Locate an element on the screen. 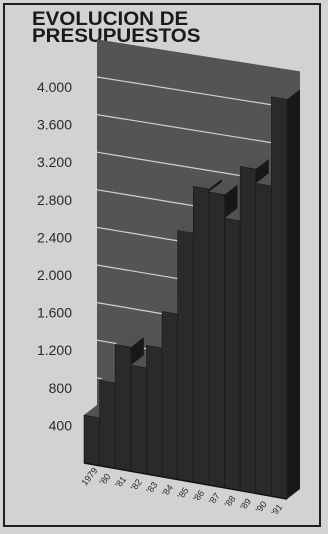  x-tick-label: '86 is located at coordinates (198, 495).